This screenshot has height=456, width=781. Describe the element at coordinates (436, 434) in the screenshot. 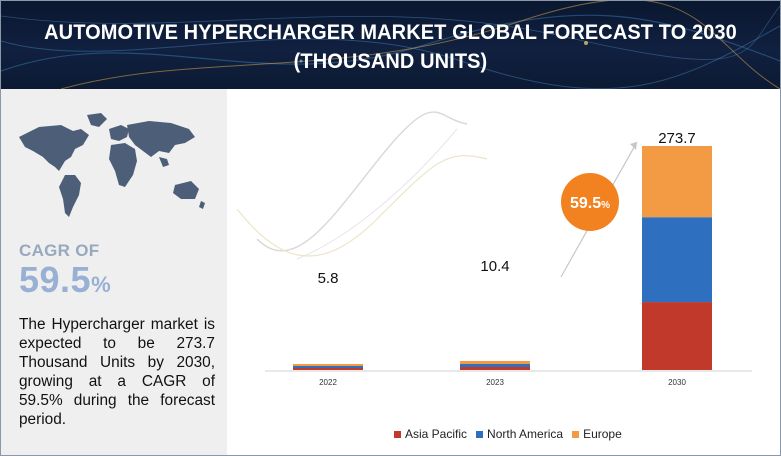

I see `legend-label: Asia Pacific` at that location.